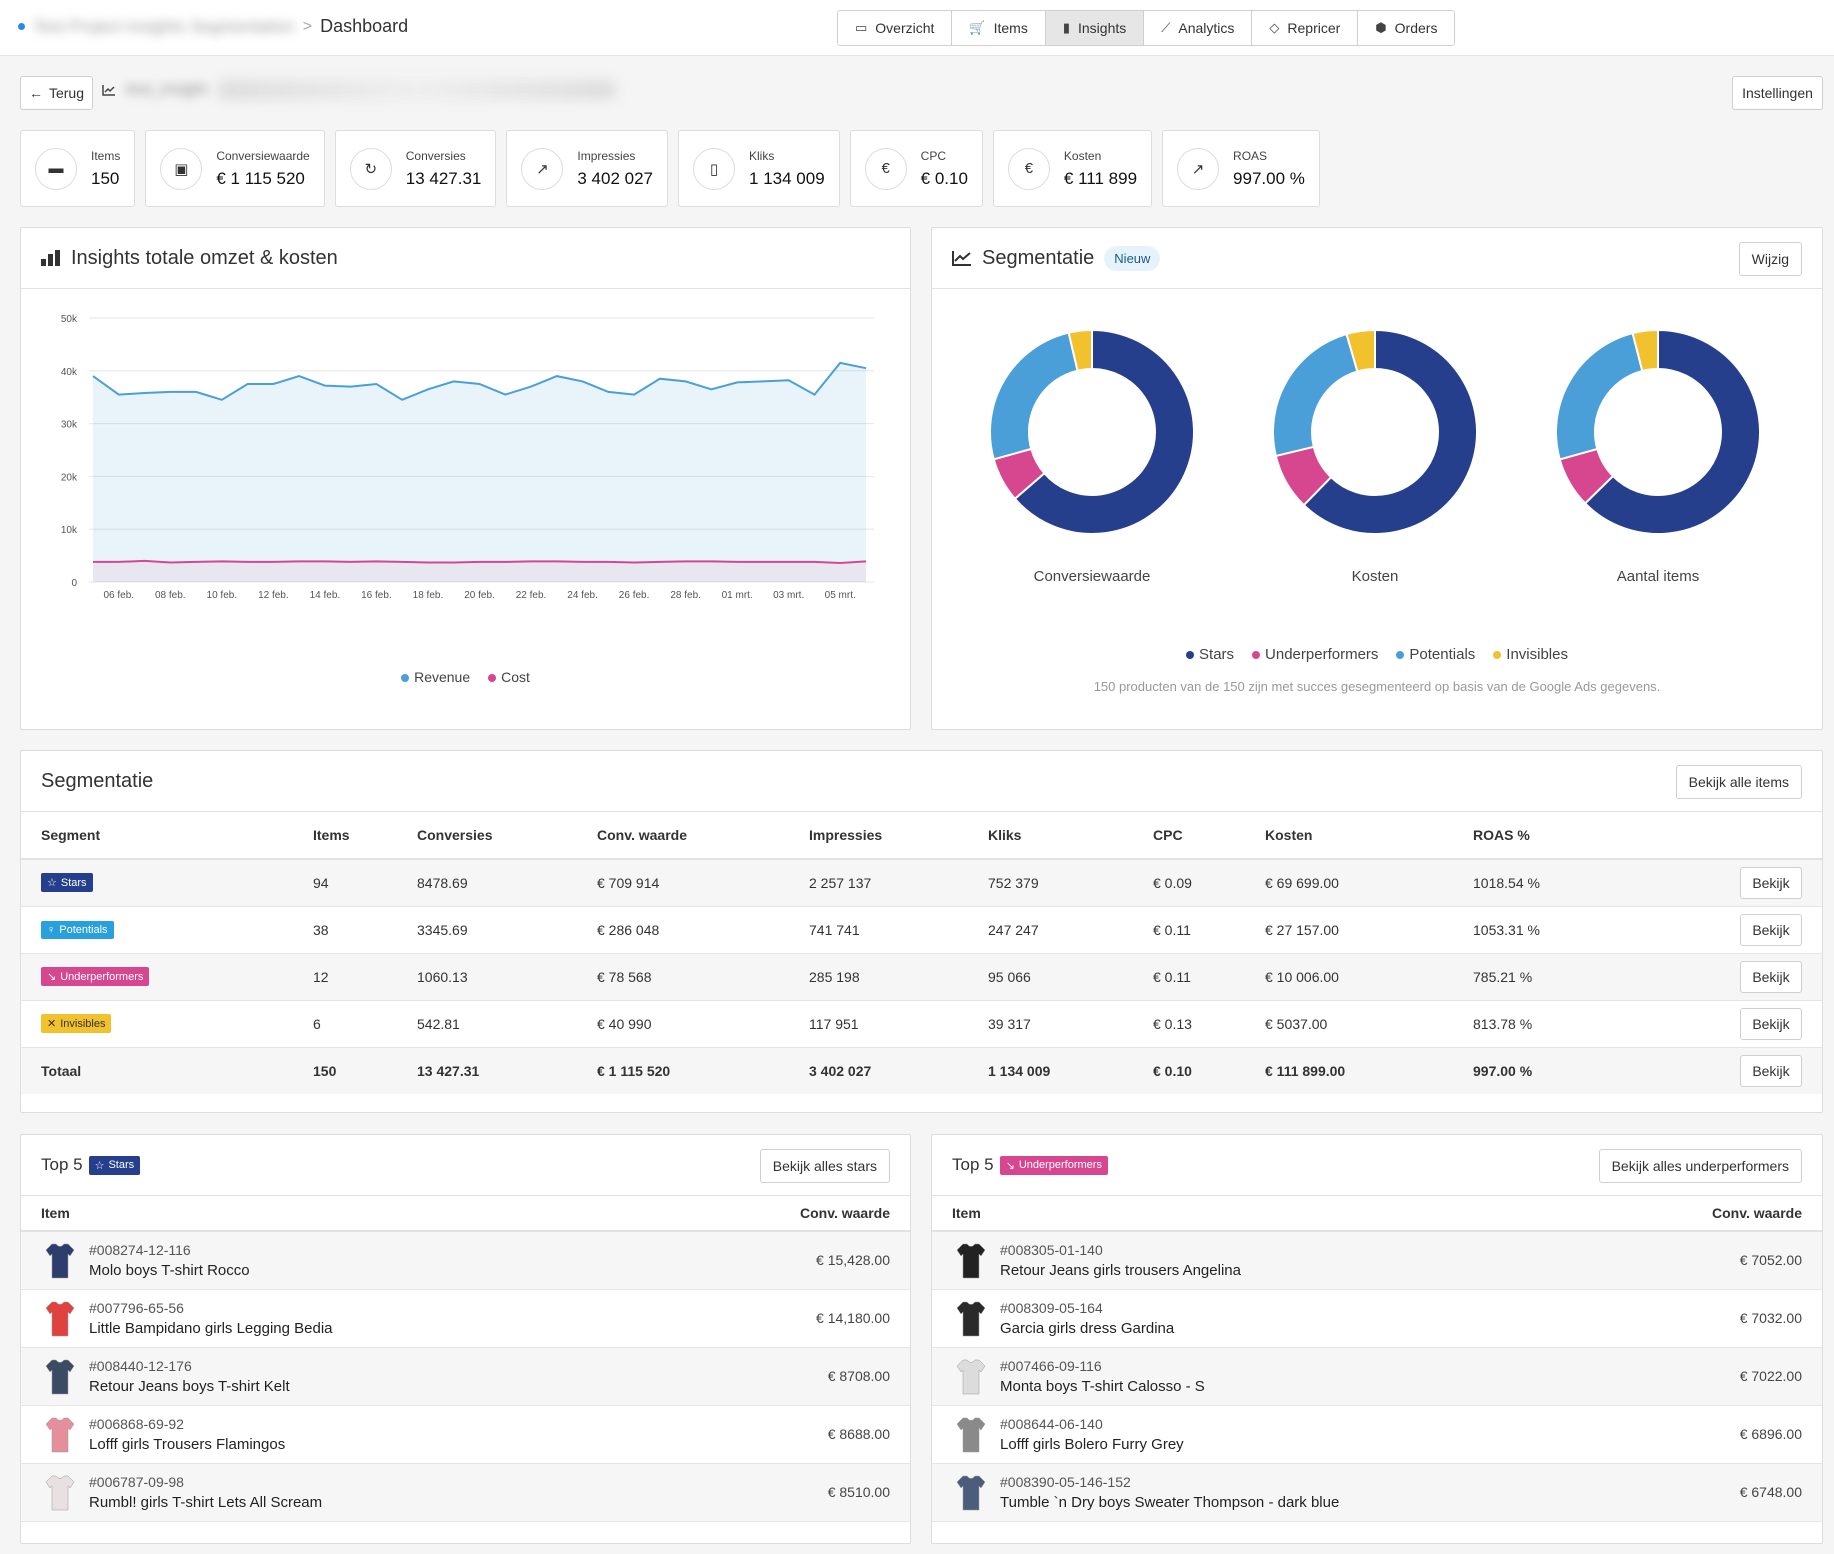  What do you see at coordinates (1700, 1166) in the screenshot?
I see `view-all-underperformers-button: Bekijk alles underperformers` at bounding box center [1700, 1166].